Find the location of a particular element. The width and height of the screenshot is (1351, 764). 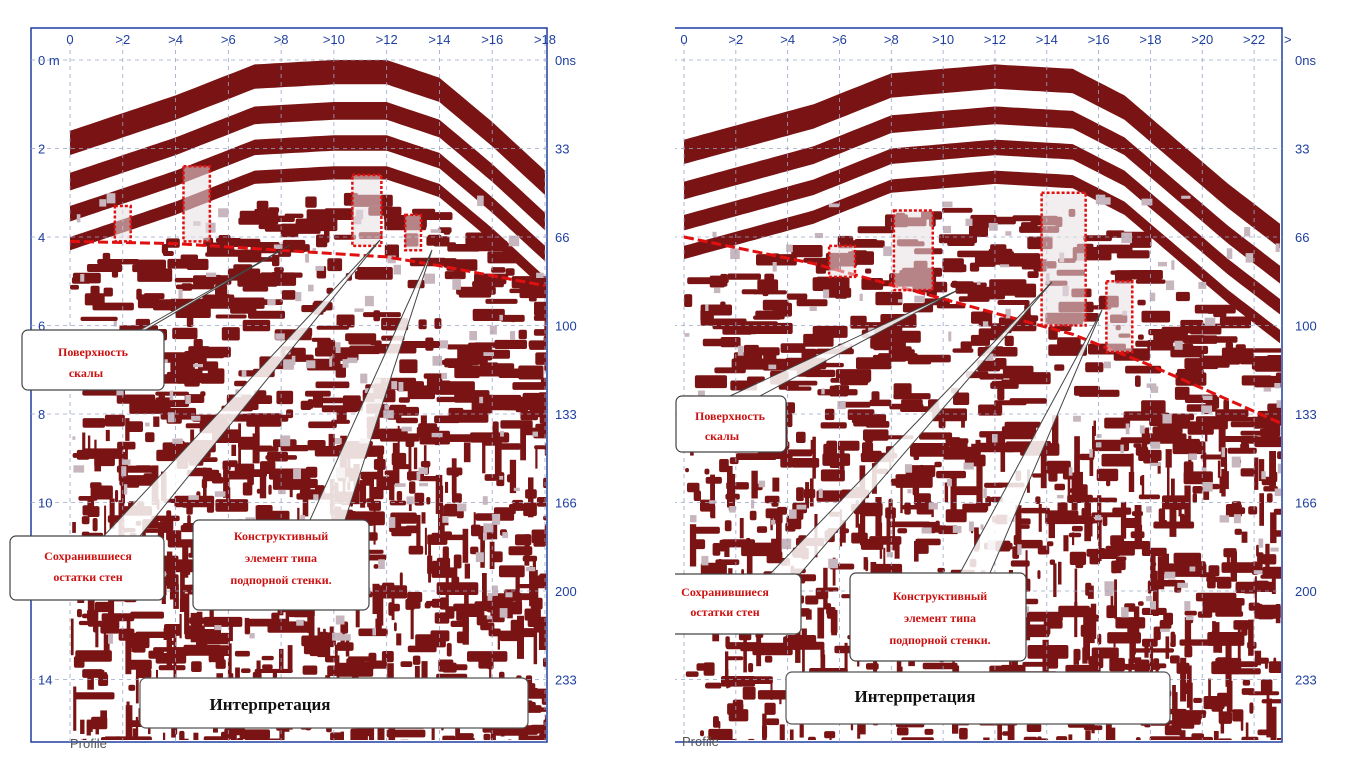

caption-box is located at coordinates (978, 698).